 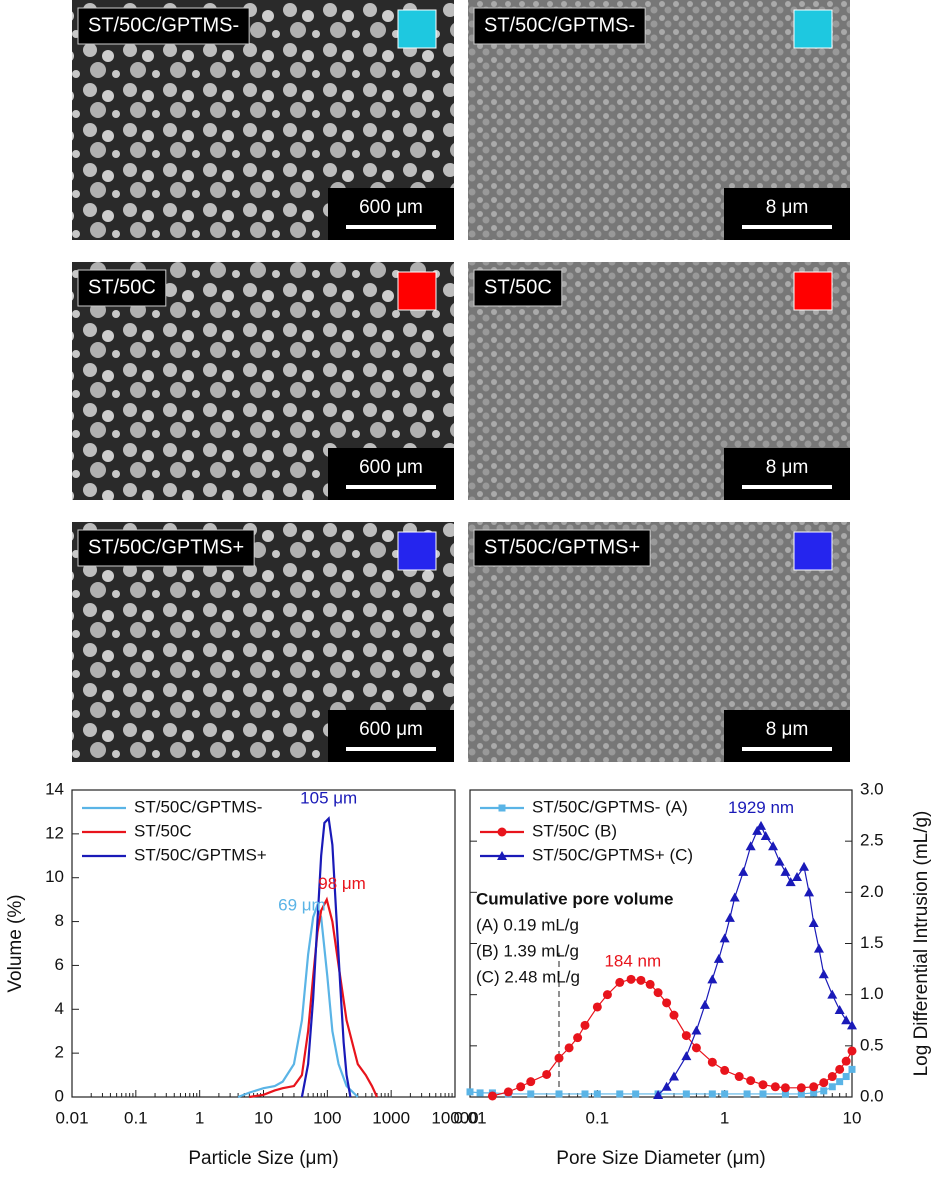 What do you see at coordinates (302, 905) in the screenshot?
I see `annotation: 69 μm` at bounding box center [302, 905].